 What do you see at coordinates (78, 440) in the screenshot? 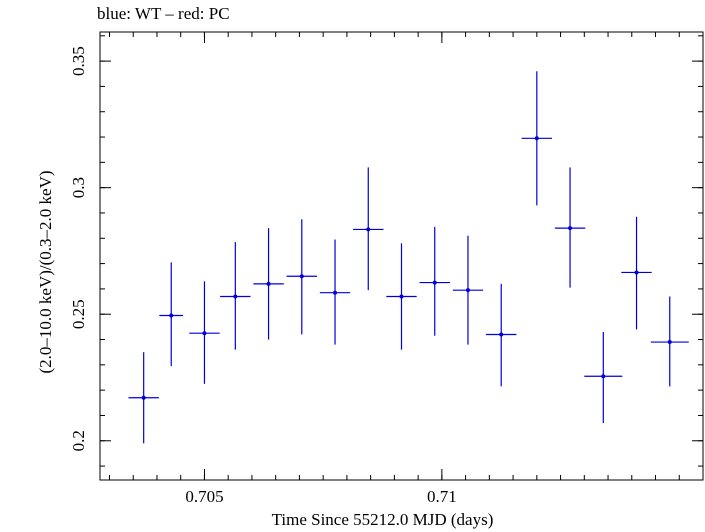
I see `y-tick-label: 0.2` at bounding box center [78, 440].